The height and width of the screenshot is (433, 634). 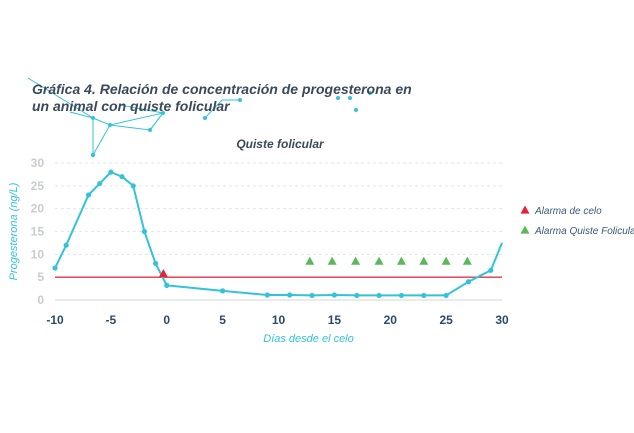 I want to click on legend: Alarma de celo Alarma Quiste Folicular, so click(x=577, y=221).